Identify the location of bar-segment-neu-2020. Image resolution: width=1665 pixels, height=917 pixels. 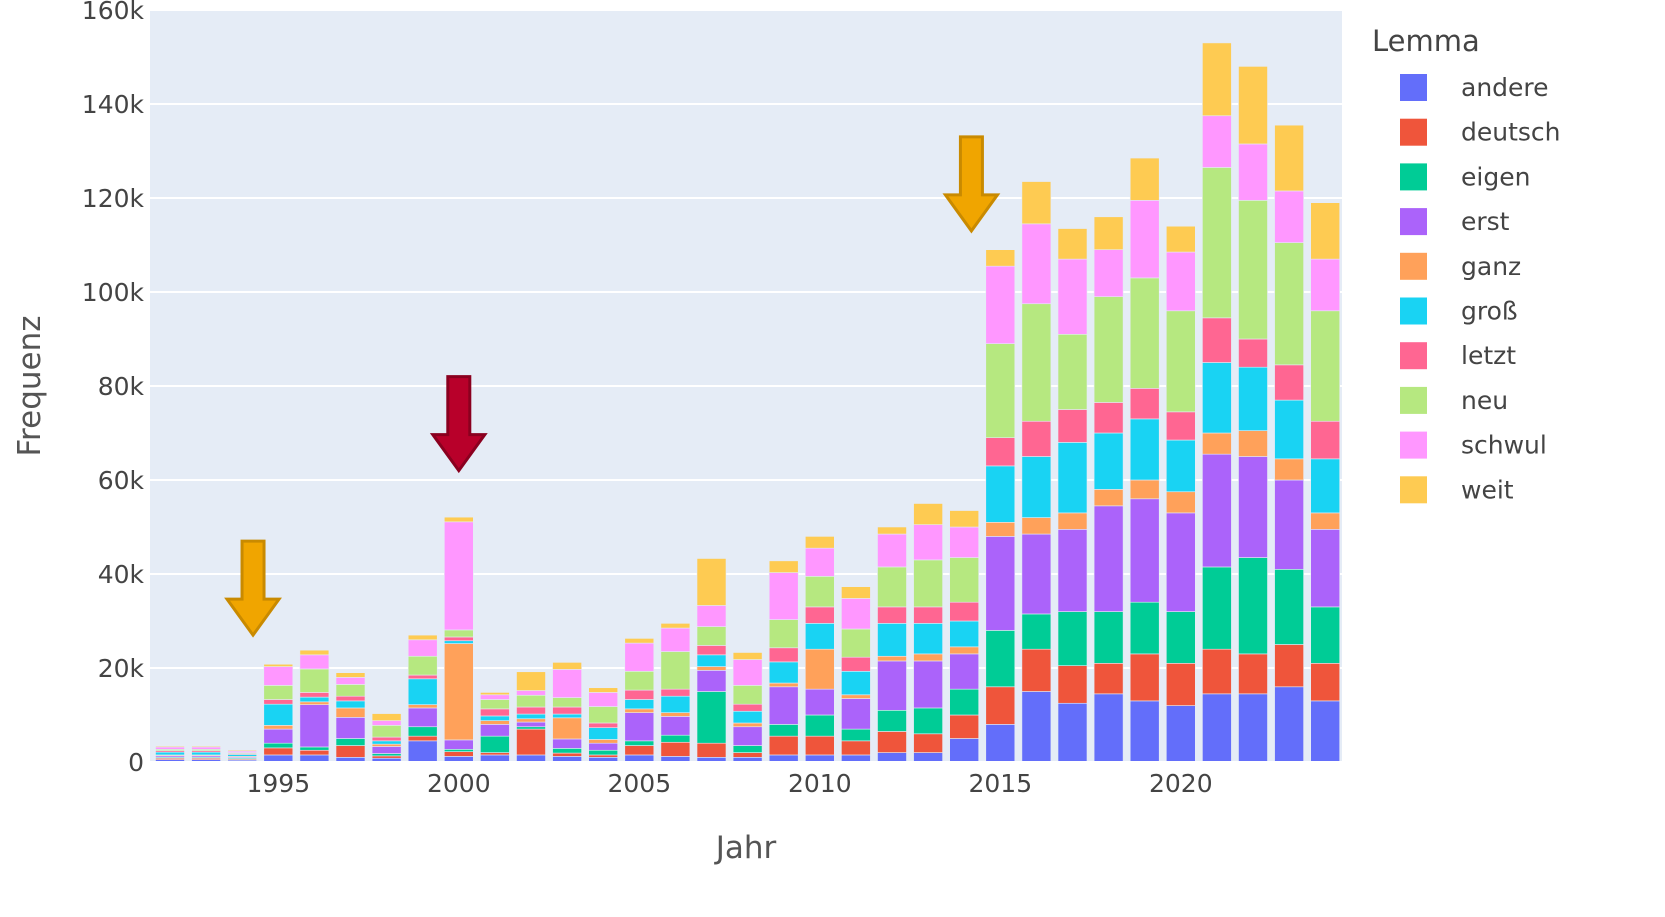
(1181, 361).